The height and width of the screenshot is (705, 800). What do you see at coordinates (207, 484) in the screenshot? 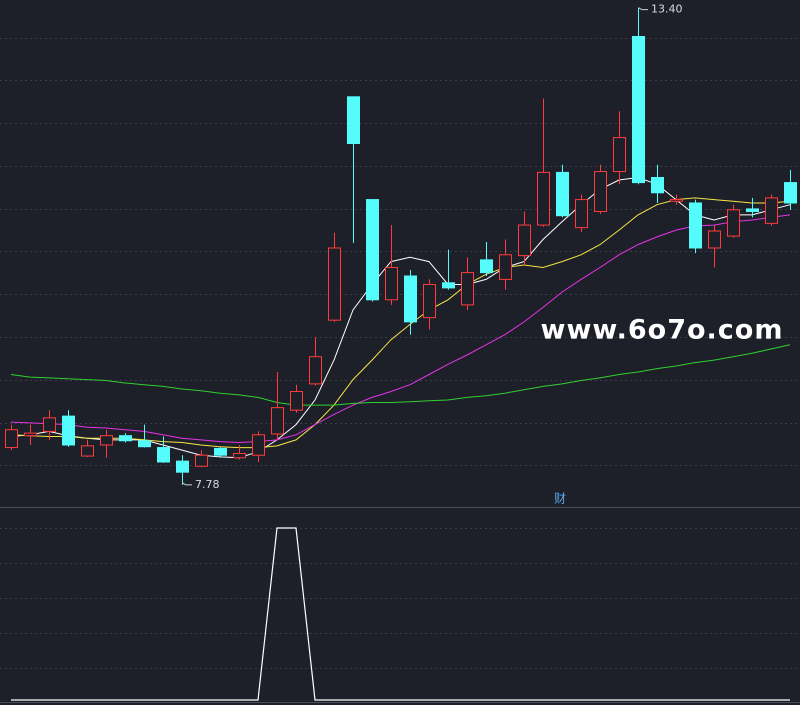
I see `low-label: 7.78` at bounding box center [207, 484].